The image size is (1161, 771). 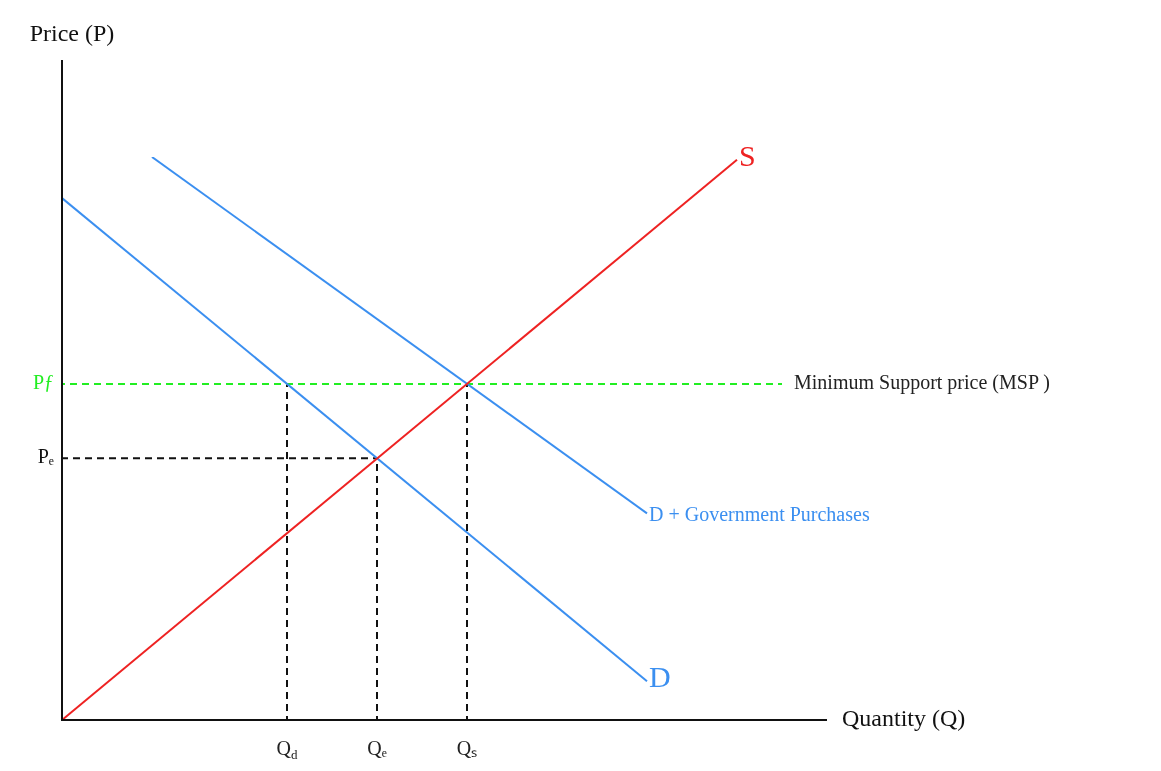 I want to click on x-tick-label: Qₛ, so click(x=467, y=748).